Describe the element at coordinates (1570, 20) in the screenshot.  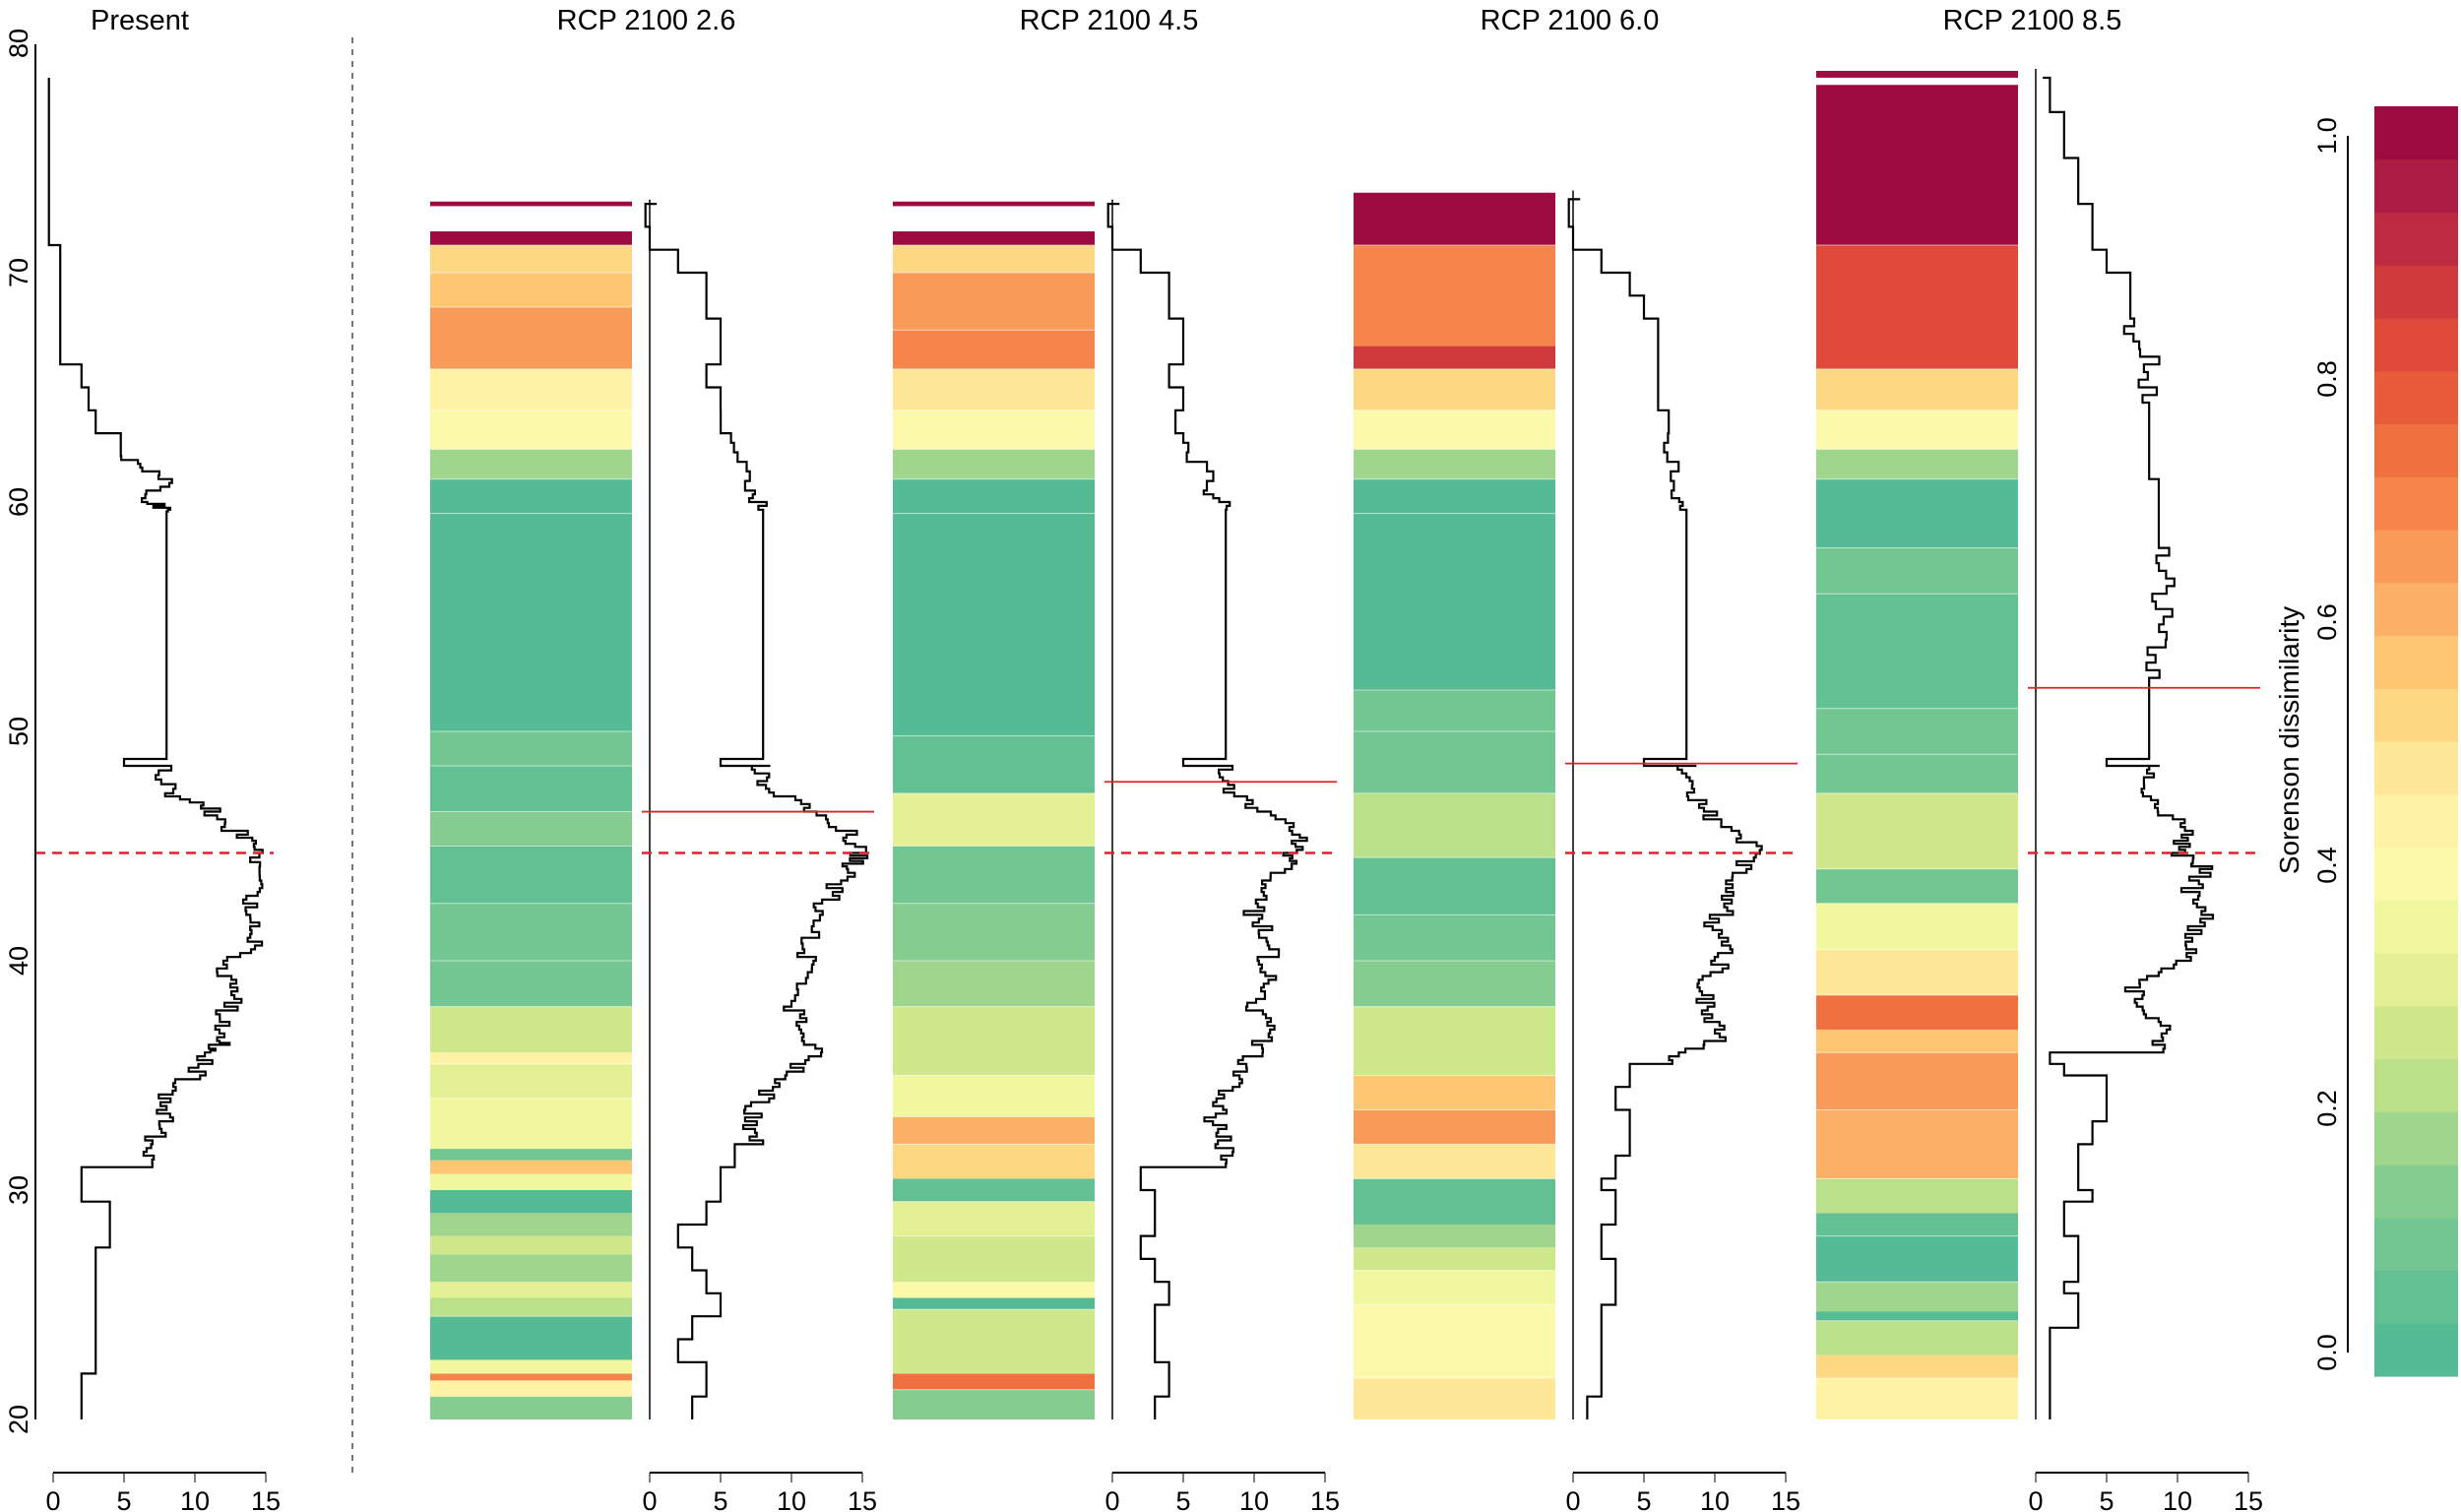
I see `panel-title: RCP 2100 6.0` at that location.